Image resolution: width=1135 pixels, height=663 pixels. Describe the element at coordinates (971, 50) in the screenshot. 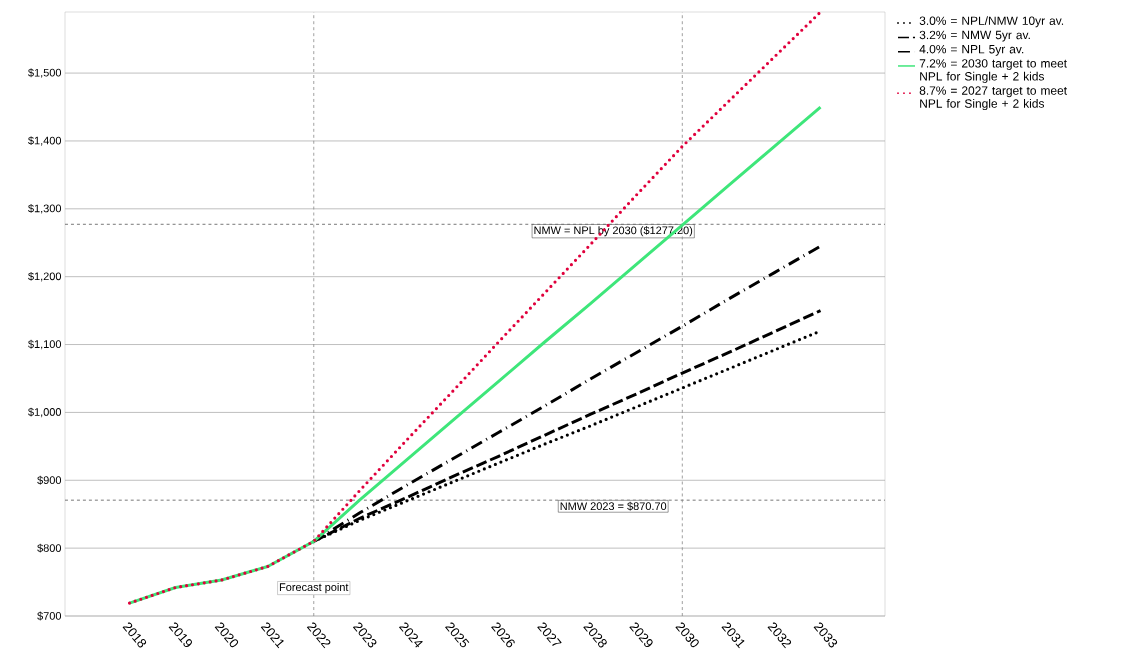

I see `legend-label: 4.0% = NPL 5yr av.` at that location.